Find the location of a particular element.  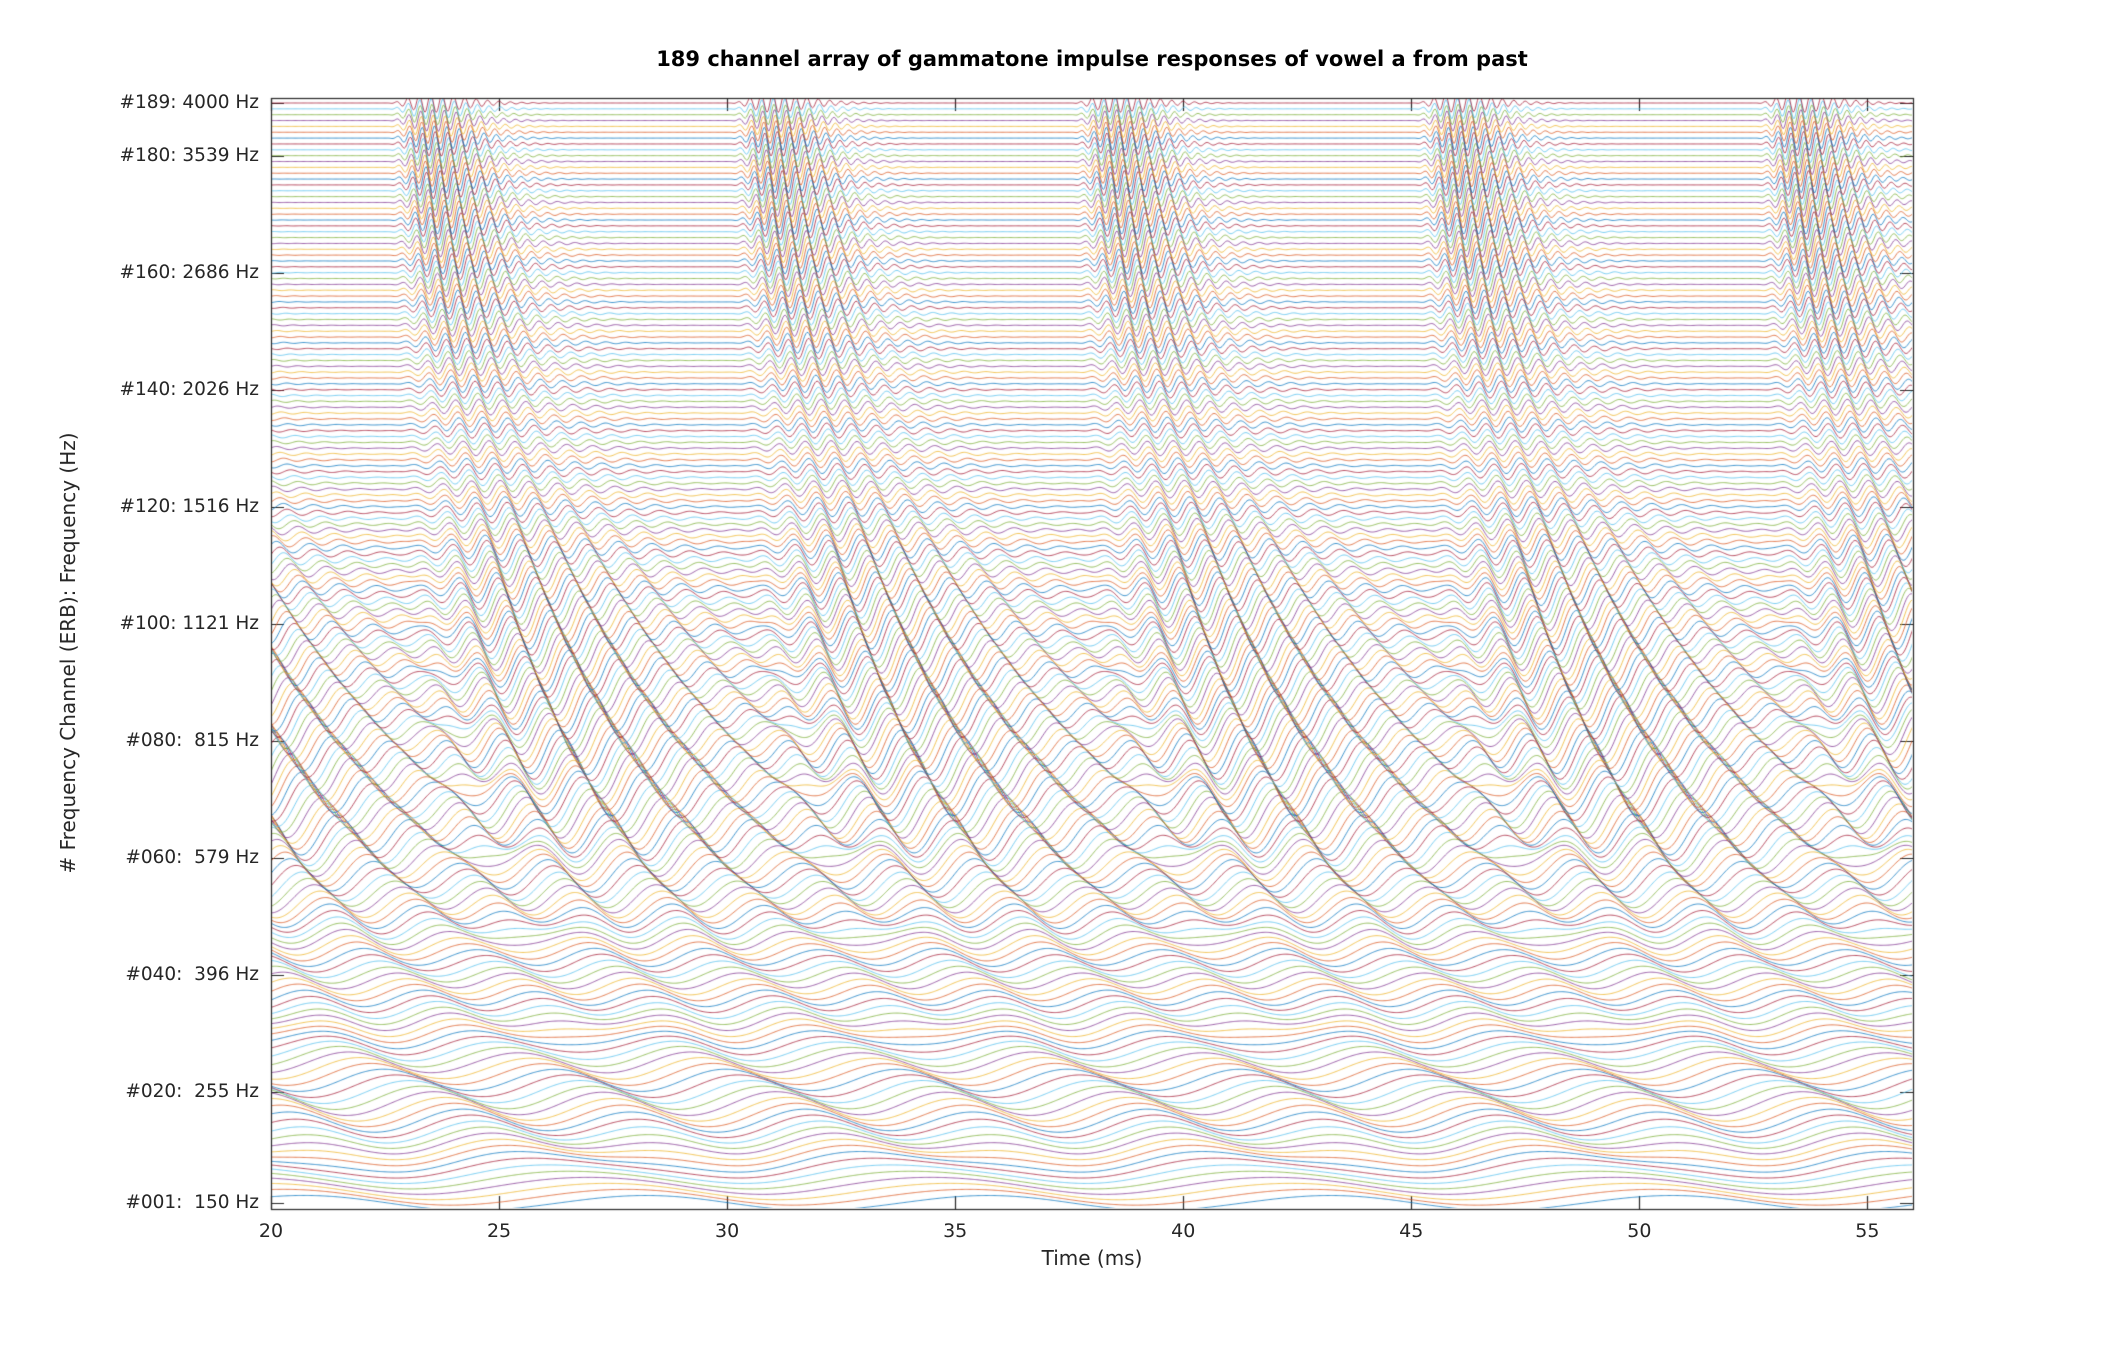

x-tick-label-25: 25 is located at coordinates (499, 1231).